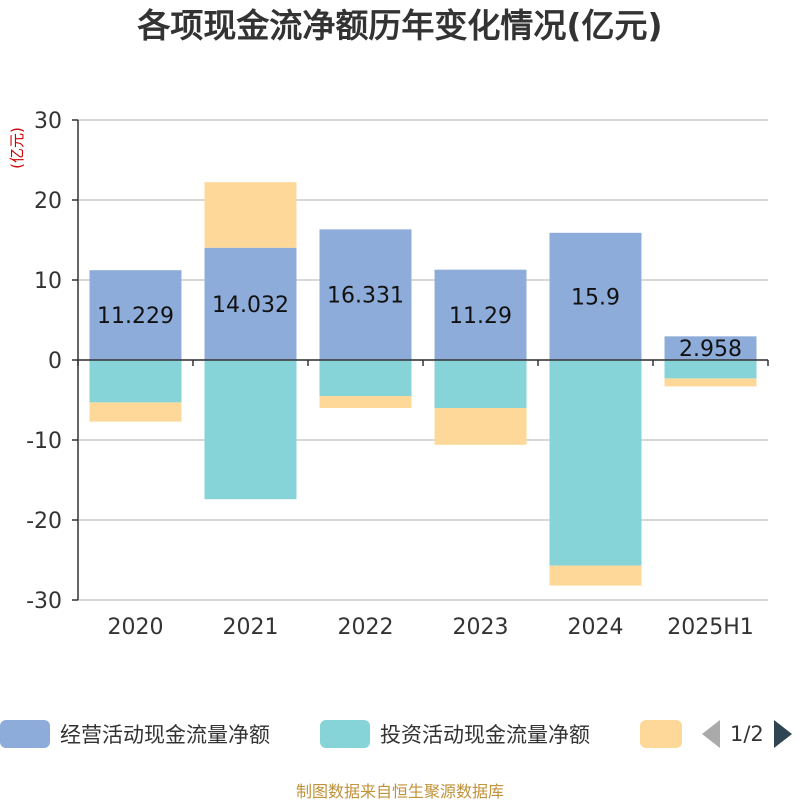 The width and height of the screenshot is (800, 802). I want to click on bar-2-2025H1, so click(710, 369).